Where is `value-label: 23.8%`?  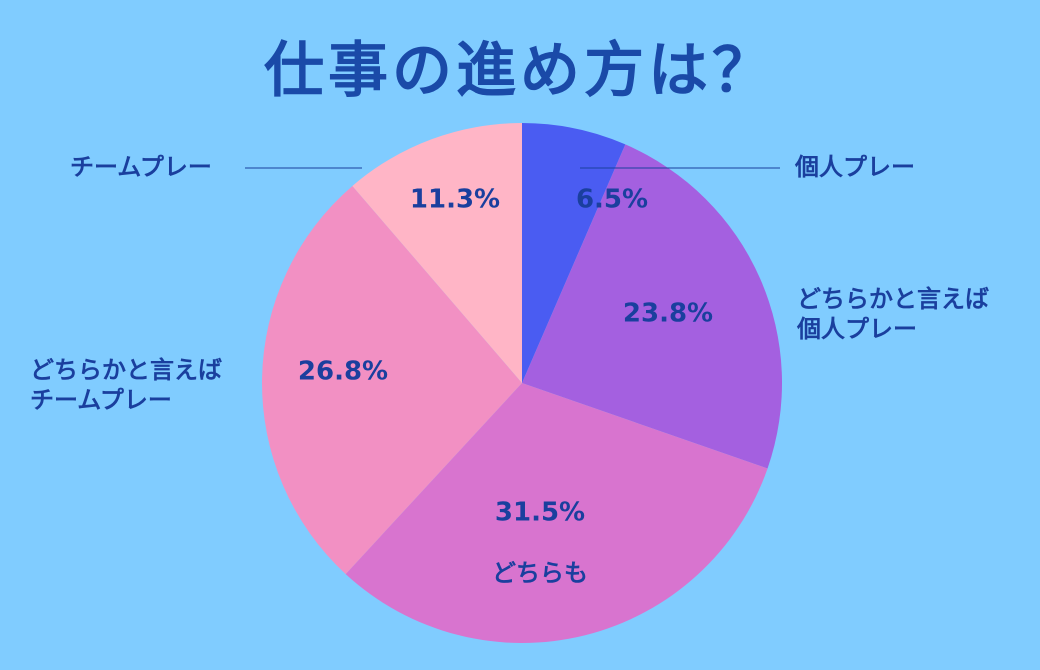
value-label: 23.8% is located at coordinates (668, 314).